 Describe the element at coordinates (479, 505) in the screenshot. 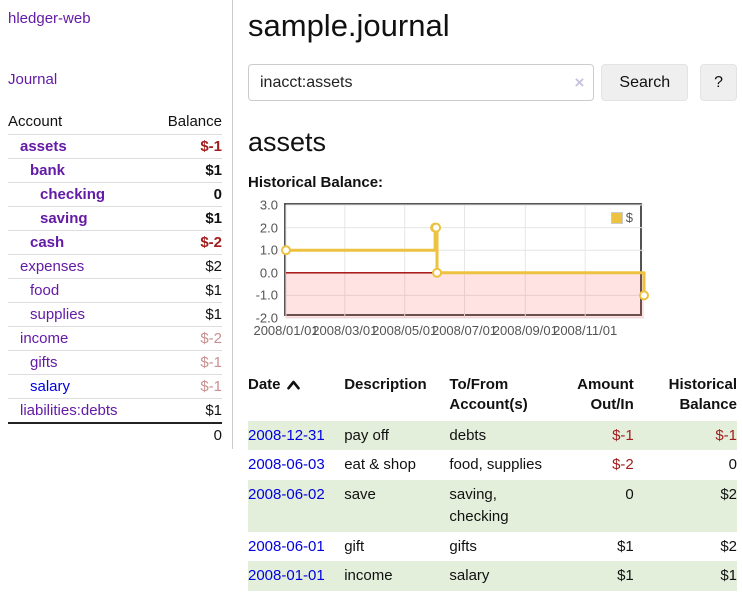

I see `register-cell-accounts: saving, checking` at that location.